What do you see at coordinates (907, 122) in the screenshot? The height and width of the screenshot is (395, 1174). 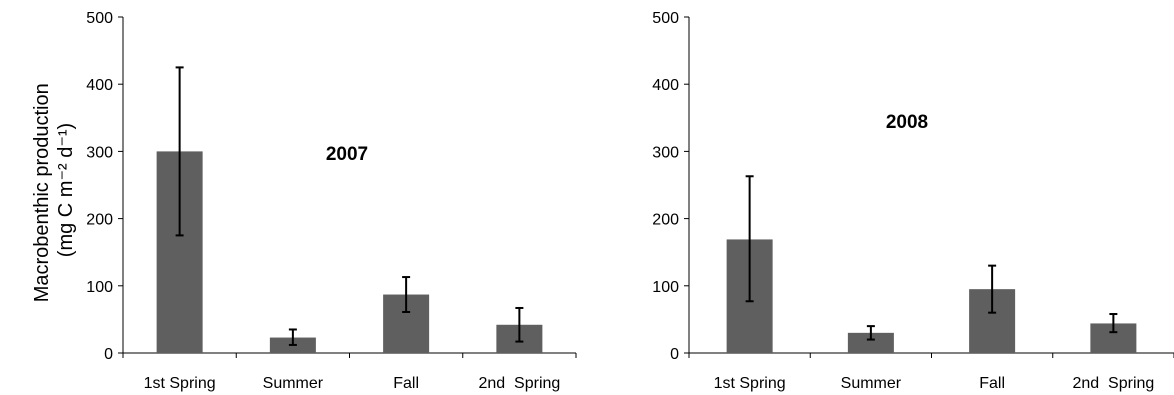 I see `panel-title: 2008` at bounding box center [907, 122].